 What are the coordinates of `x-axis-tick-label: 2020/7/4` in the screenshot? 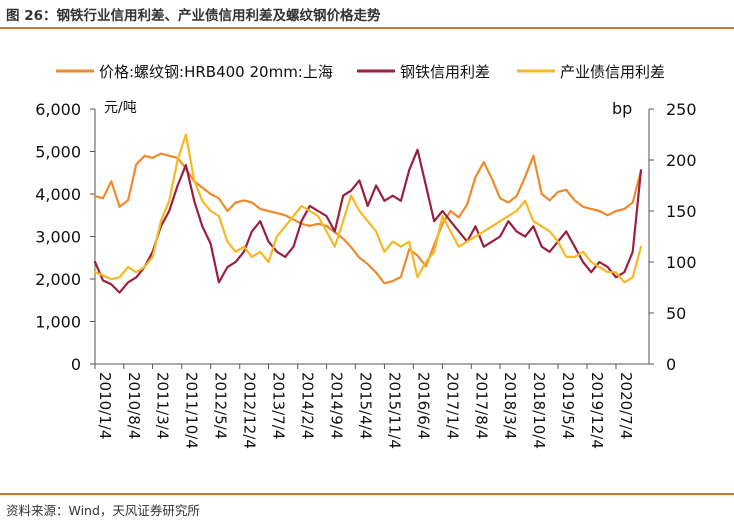 It's located at (626, 405).